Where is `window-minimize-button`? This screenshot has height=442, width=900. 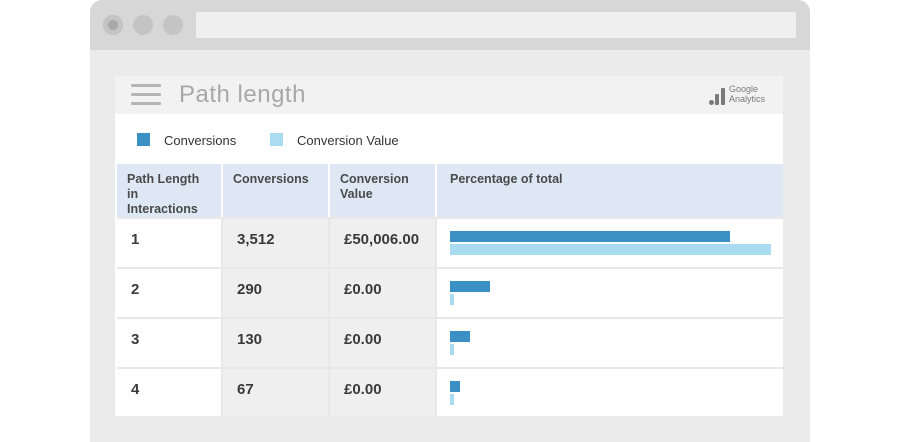 window-minimize-button is located at coordinates (143, 25).